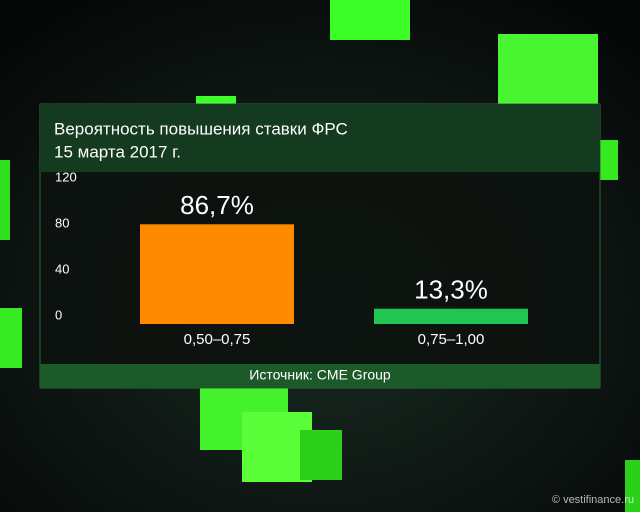 Image resolution: width=640 pixels, height=512 pixels. What do you see at coordinates (201, 128) in the screenshot?
I see `chart-title: Вероятность повышения ставки ФРС` at bounding box center [201, 128].